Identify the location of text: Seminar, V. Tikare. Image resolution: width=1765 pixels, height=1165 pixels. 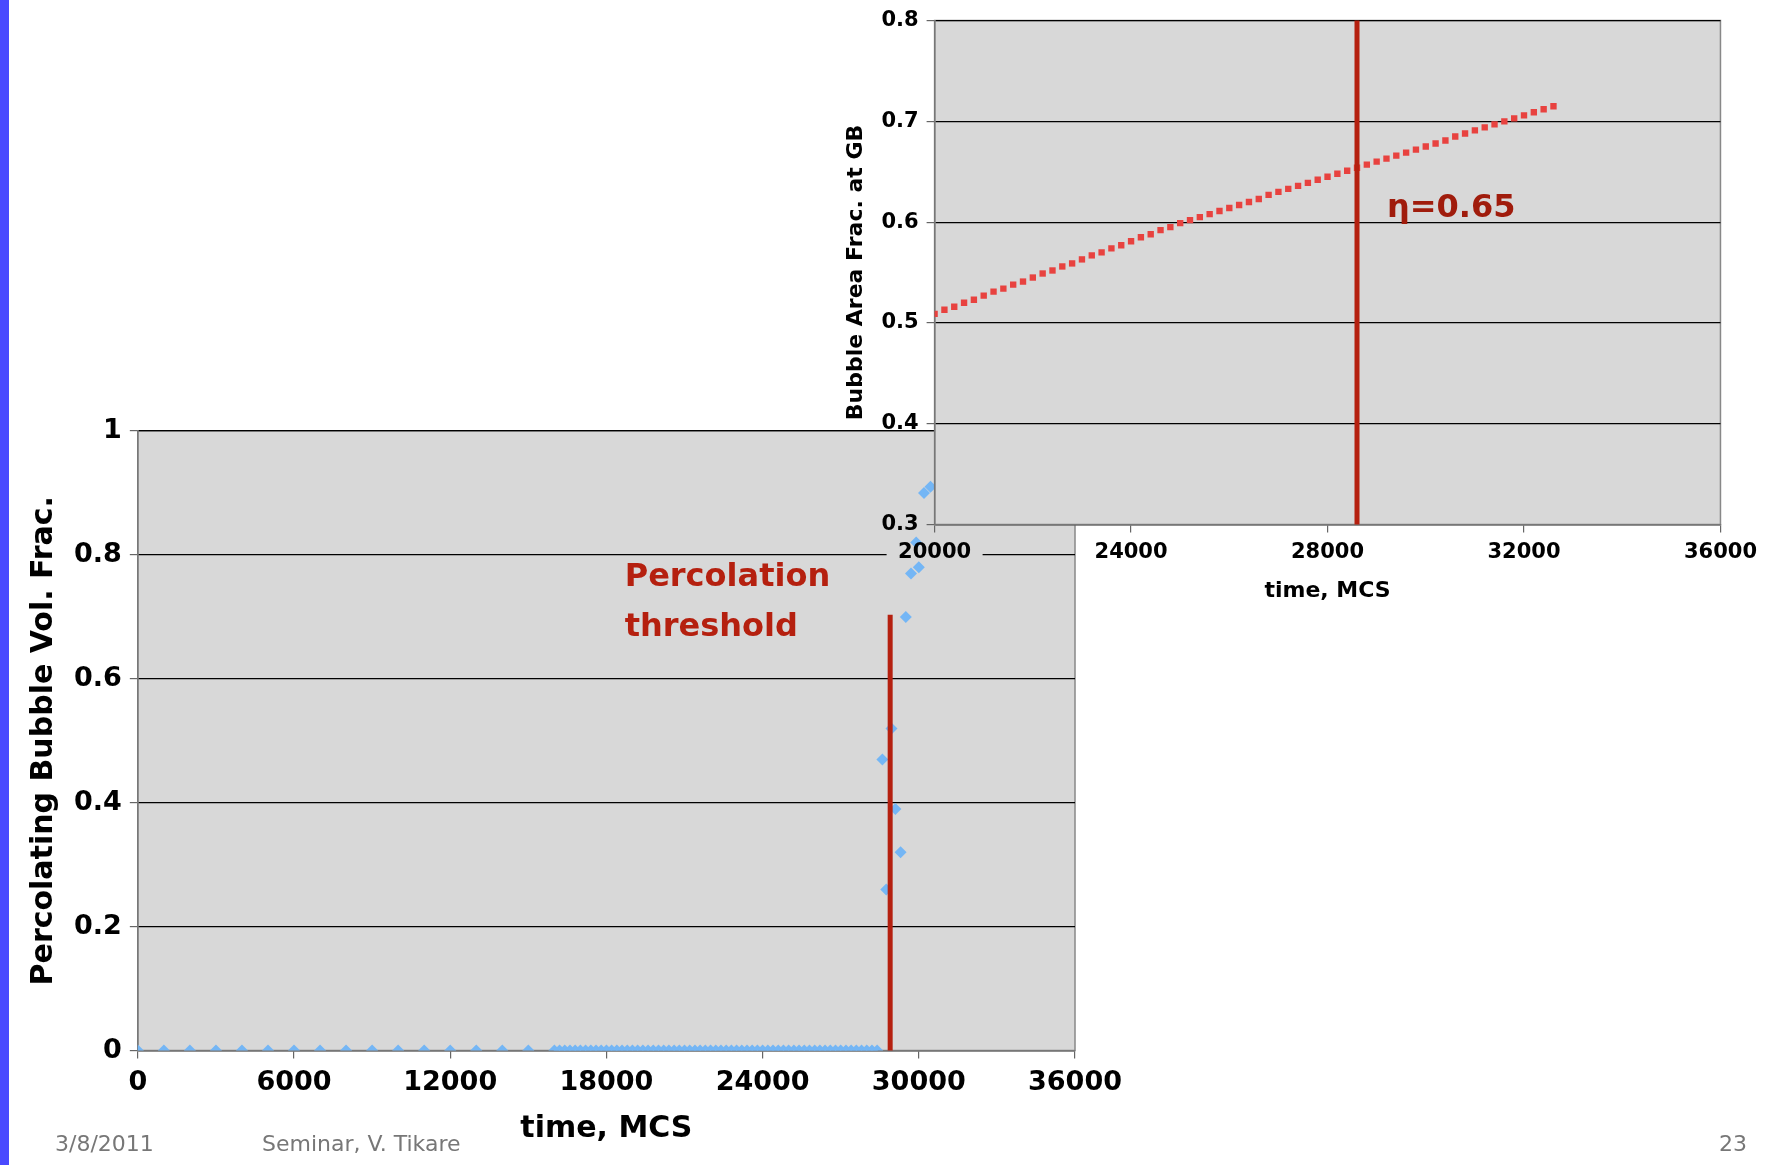
(361, 1143).